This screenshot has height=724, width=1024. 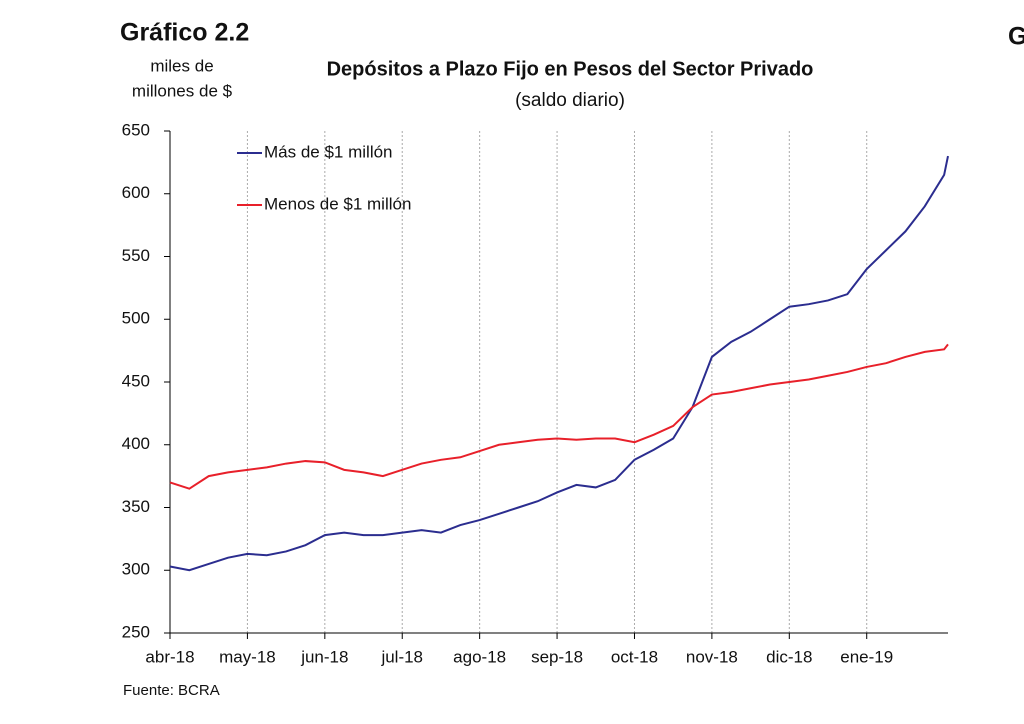 I want to click on legend-label: Menos de $1 millón, so click(x=337, y=203).